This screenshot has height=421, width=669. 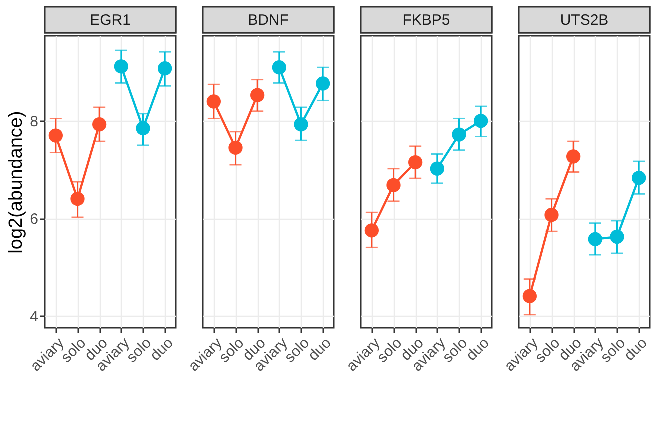 I want to click on y-tick-label: 6, so click(x=34, y=219).